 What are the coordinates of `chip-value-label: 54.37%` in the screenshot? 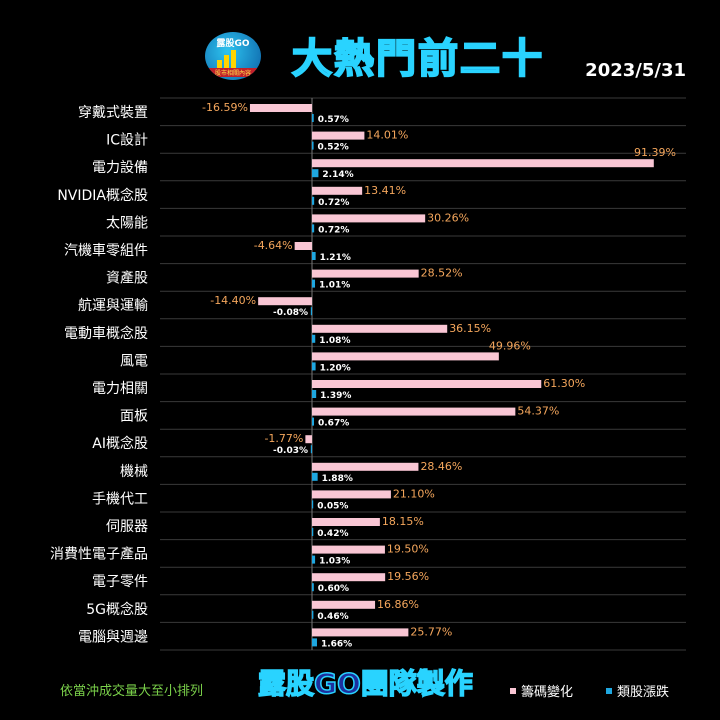 It's located at (538, 411).